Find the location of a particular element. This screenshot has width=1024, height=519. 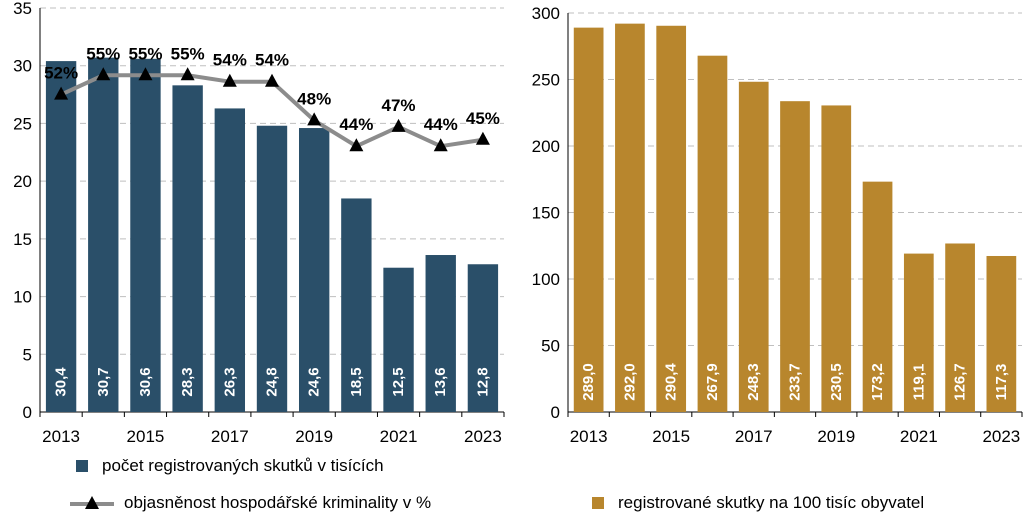

y-tick-label: 15 is located at coordinates (22, 239).